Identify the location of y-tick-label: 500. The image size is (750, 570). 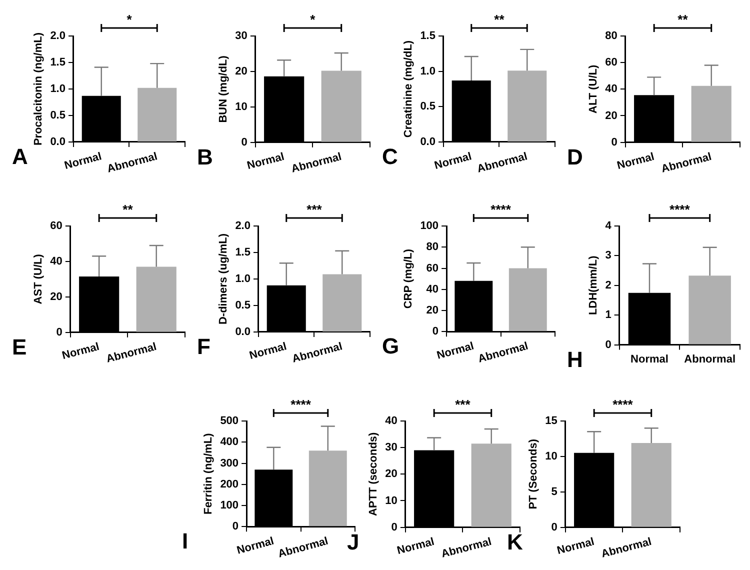
(229, 421).